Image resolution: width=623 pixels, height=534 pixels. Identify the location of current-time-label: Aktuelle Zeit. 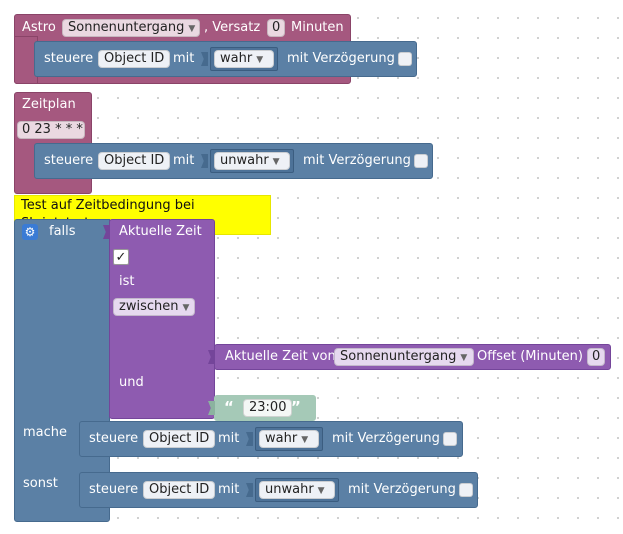
(160, 231).